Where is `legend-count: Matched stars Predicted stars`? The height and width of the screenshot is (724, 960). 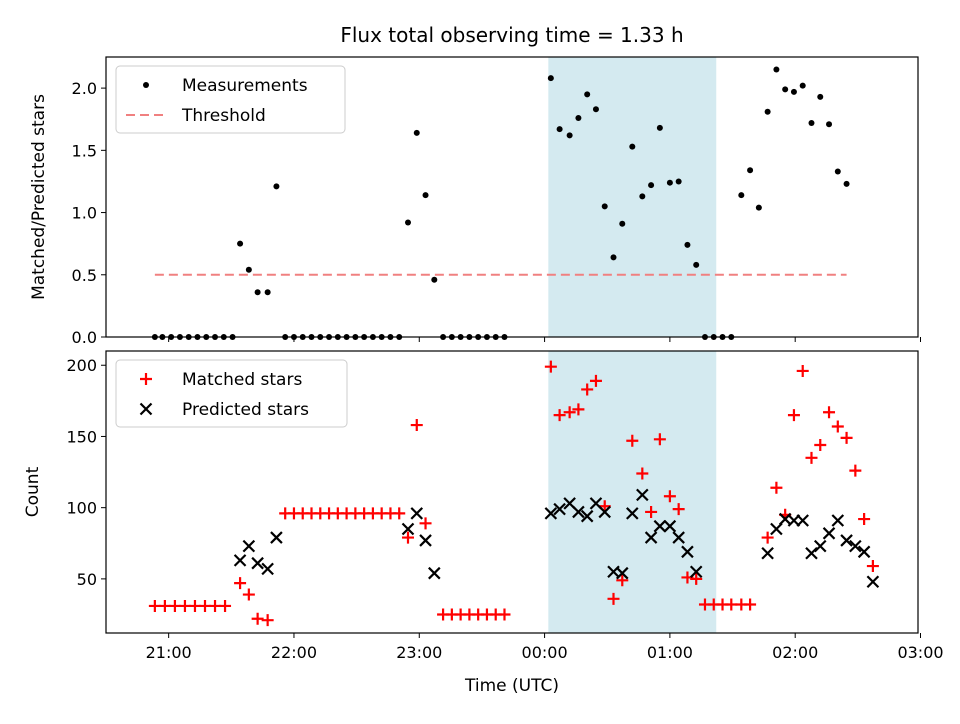 legend-count: Matched stars Predicted stars is located at coordinates (231, 393).